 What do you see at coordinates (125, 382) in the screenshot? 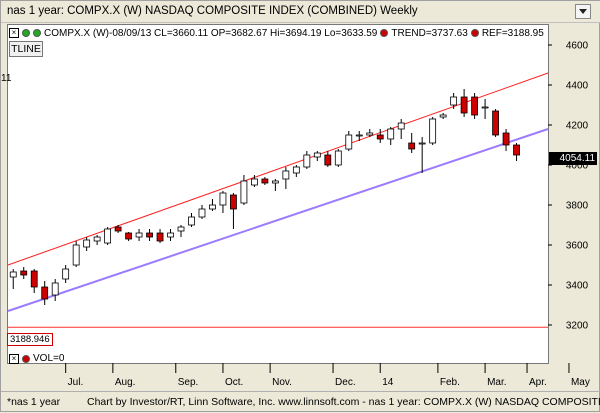
I see `x-tick-label: Aug.` at bounding box center [125, 382].